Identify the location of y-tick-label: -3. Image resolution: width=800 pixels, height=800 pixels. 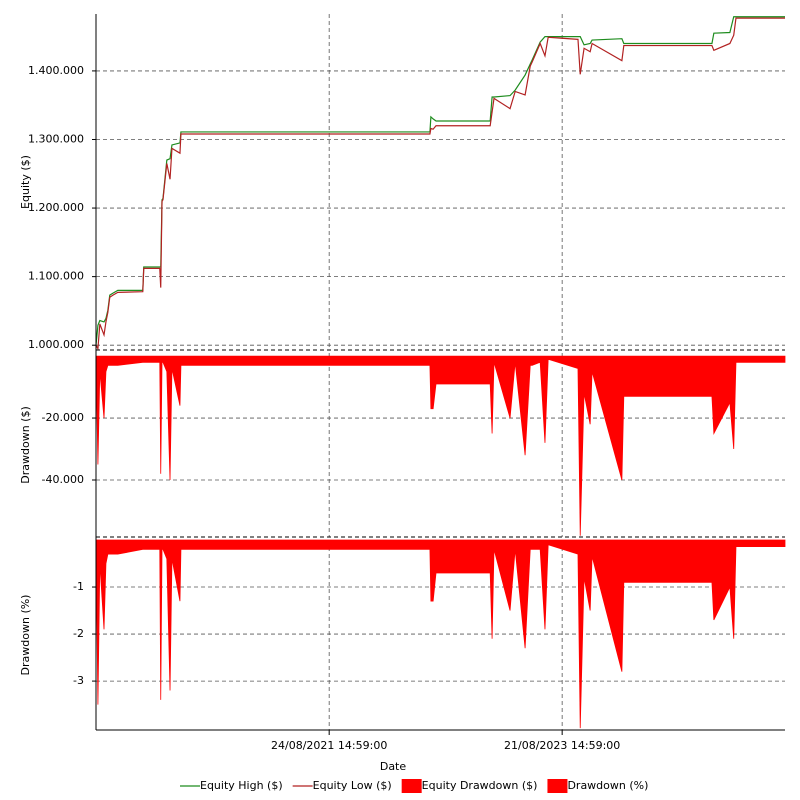
(78, 680).